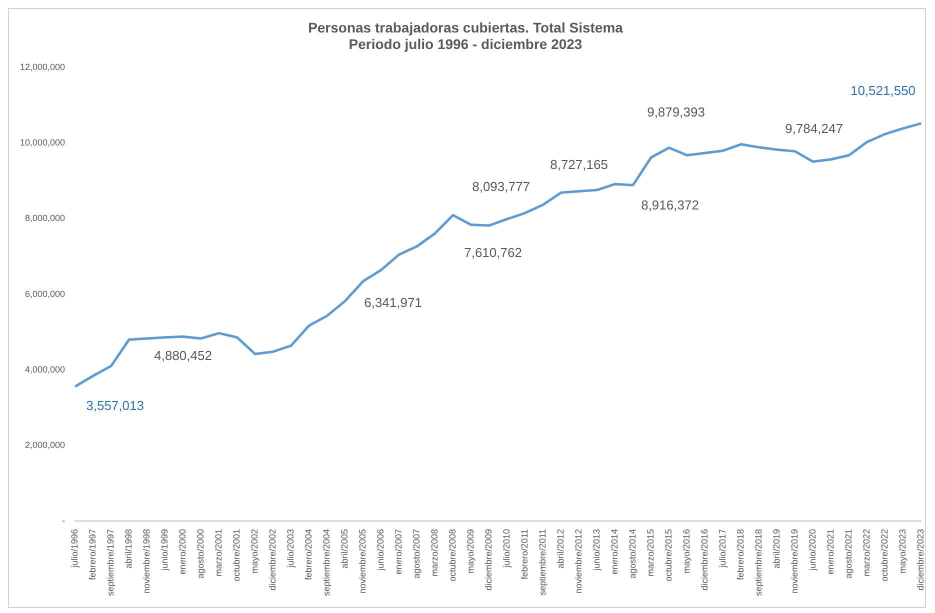  I want to click on x-tick-label: julio/2003, so click(291, 548).